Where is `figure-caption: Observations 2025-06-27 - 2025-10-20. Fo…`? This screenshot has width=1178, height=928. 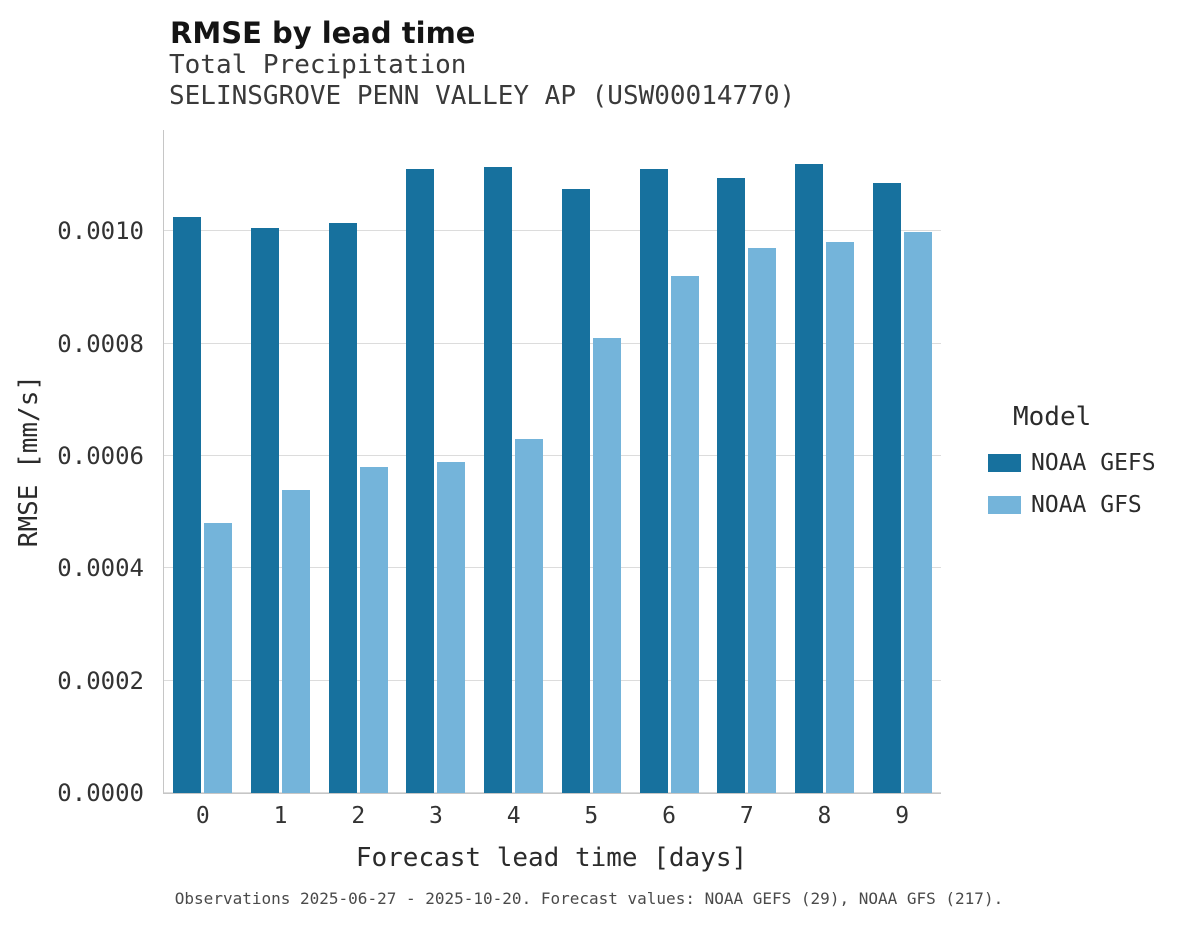
figure-caption: Observations 2025-06-27 - 2025-10-20. Fo… is located at coordinates (589, 898).